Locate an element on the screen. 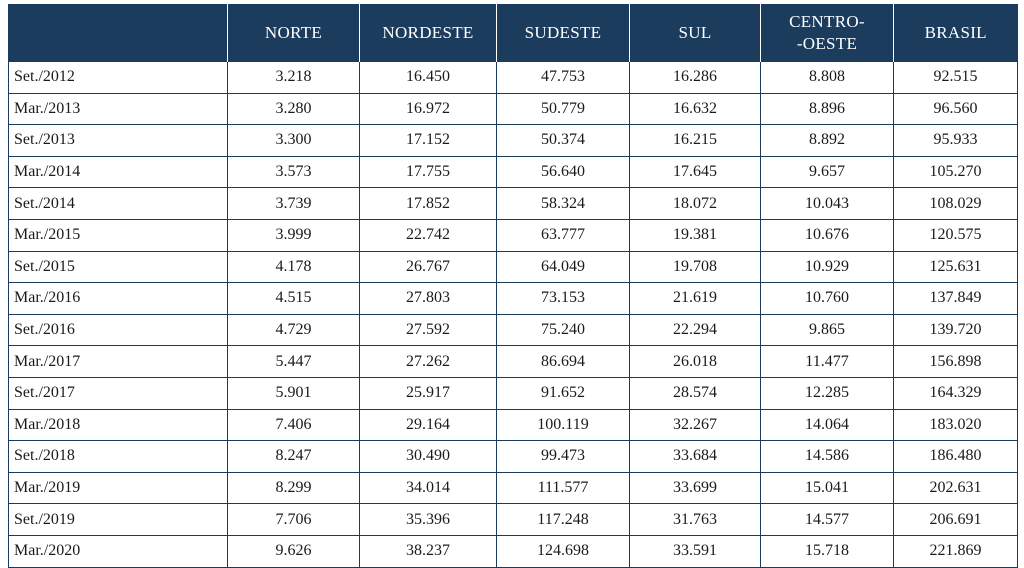  header-centro-oeste-label: CENTRO- -OESTE is located at coordinates (827, 32).